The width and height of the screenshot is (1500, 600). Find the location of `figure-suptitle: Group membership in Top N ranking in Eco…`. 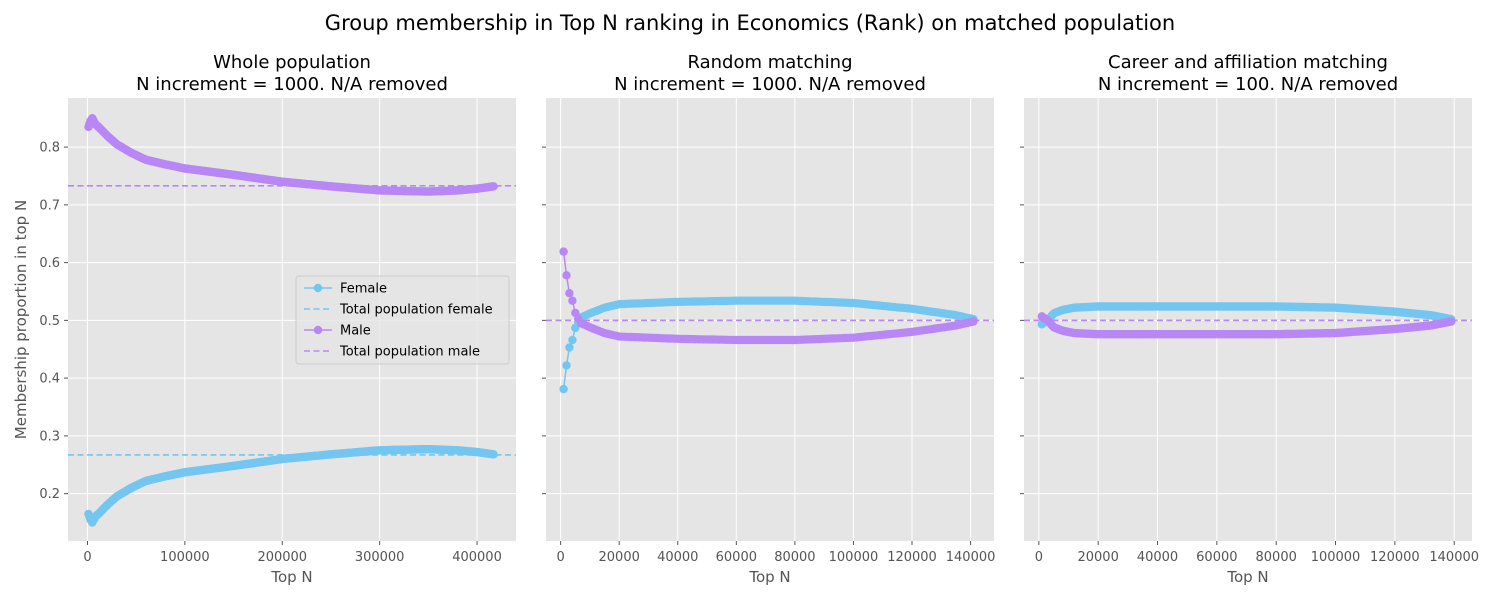

figure-suptitle: Group membership in Top N ranking in Eco… is located at coordinates (750, 23).